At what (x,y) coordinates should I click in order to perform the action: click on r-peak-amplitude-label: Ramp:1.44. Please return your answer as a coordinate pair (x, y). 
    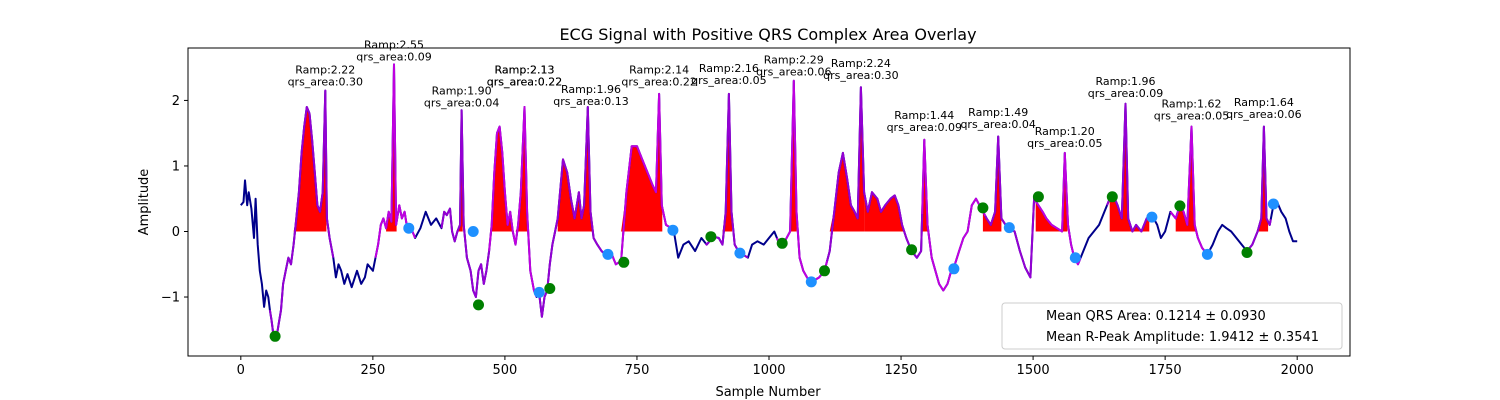
    Looking at the image, I should click on (924, 115).